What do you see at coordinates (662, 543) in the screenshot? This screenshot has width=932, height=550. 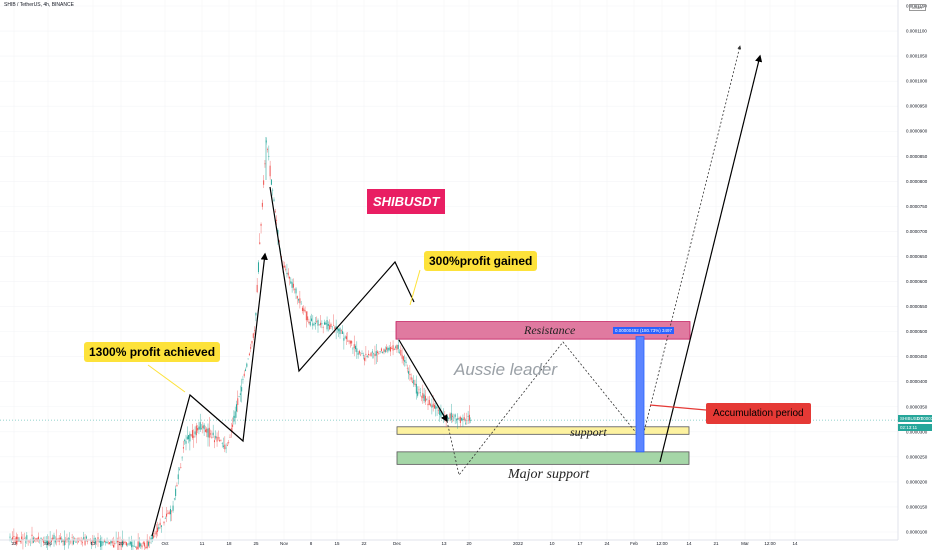 I see `x-tick-label: 12:00` at bounding box center [662, 543].